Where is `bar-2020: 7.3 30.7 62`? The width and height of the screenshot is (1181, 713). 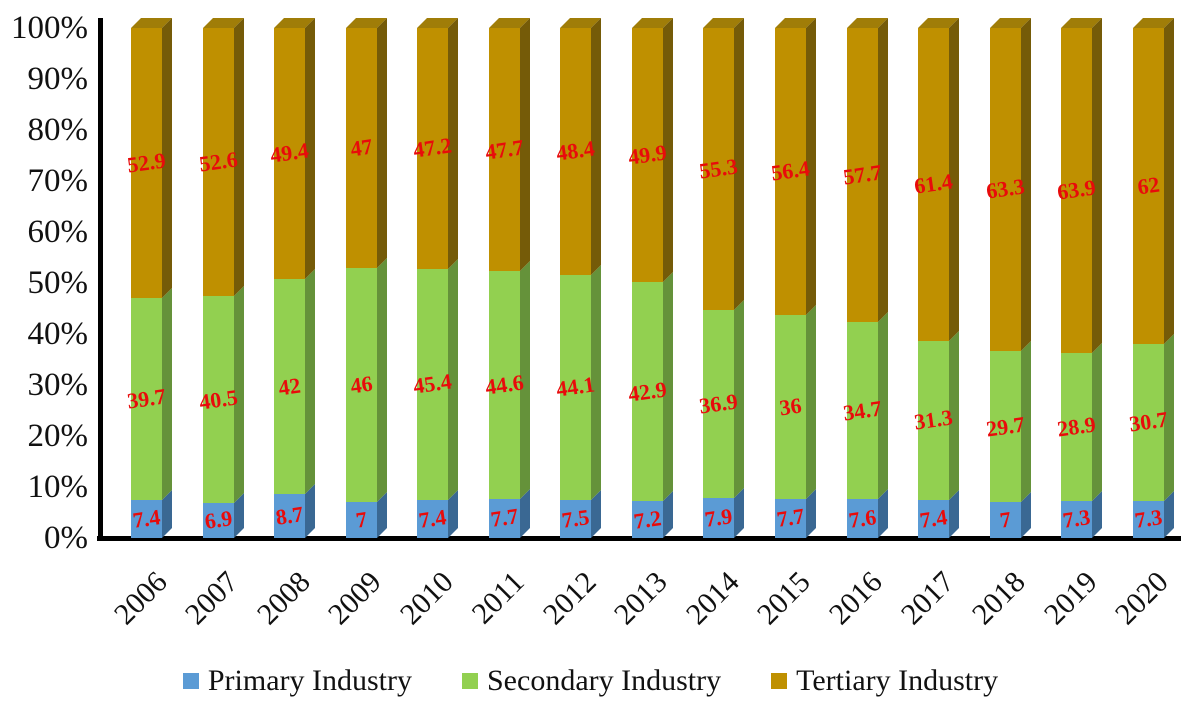 bar-2020: 7.3 30.7 62 is located at coordinates (1150, 278).